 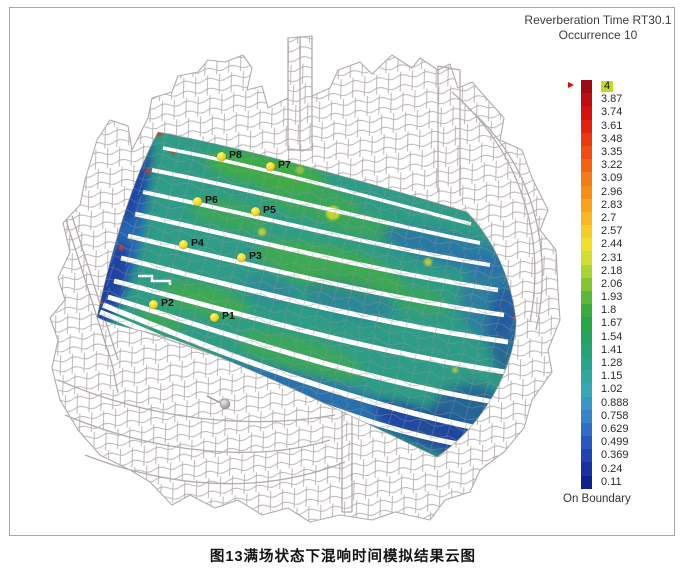 What do you see at coordinates (615, 402) in the screenshot?
I see `legend-value-label: 0.888` at bounding box center [615, 402].